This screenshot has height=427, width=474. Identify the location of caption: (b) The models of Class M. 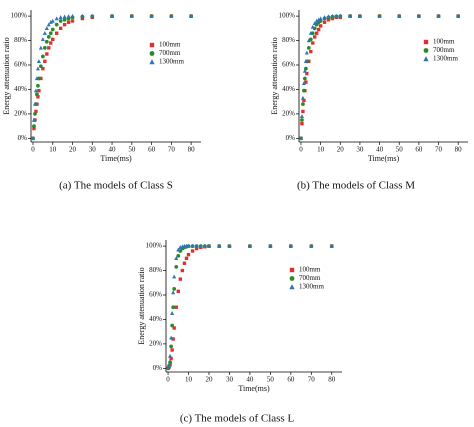
(356, 186).